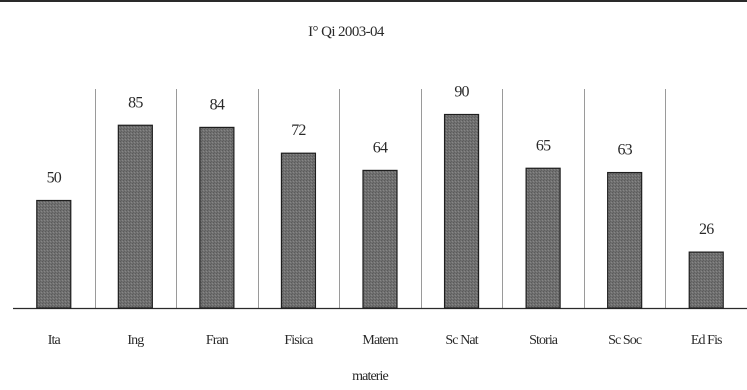 This screenshot has height=390, width=747. What do you see at coordinates (217, 340) in the screenshot?
I see `x-tick-label: Fran` at bounding box center [217, 340].